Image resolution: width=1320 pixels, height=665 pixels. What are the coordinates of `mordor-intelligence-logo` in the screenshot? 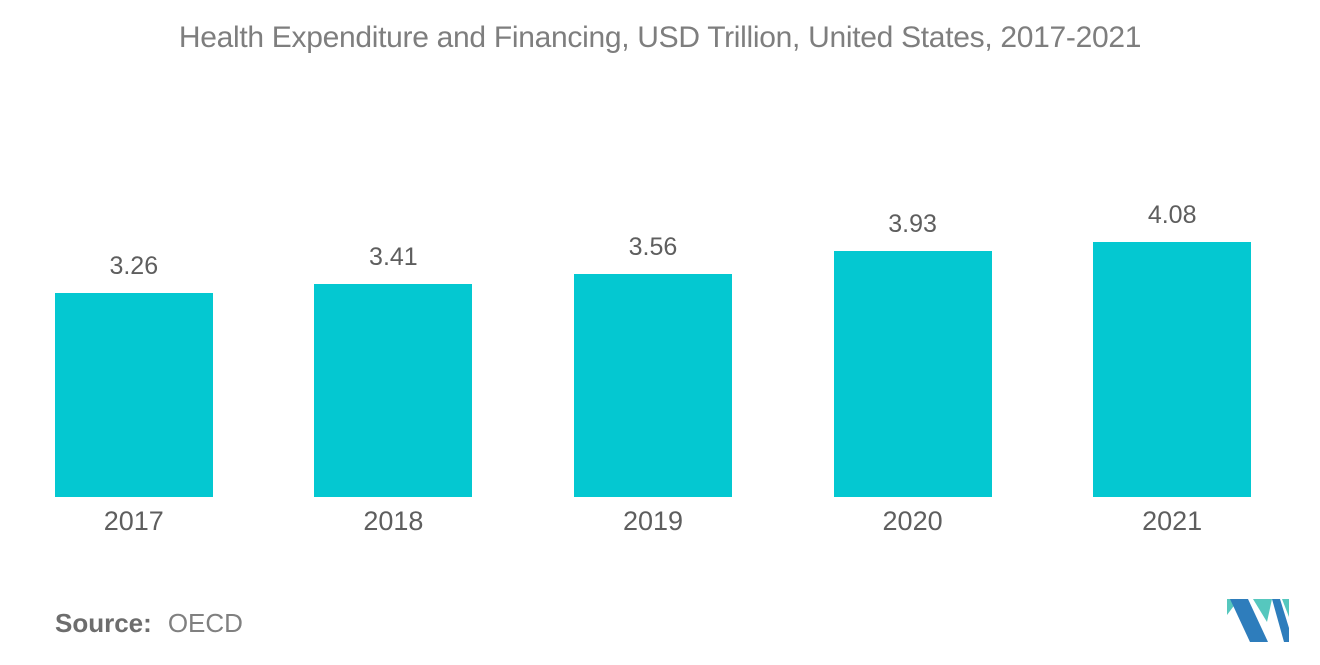 It's located at (1258, 620).